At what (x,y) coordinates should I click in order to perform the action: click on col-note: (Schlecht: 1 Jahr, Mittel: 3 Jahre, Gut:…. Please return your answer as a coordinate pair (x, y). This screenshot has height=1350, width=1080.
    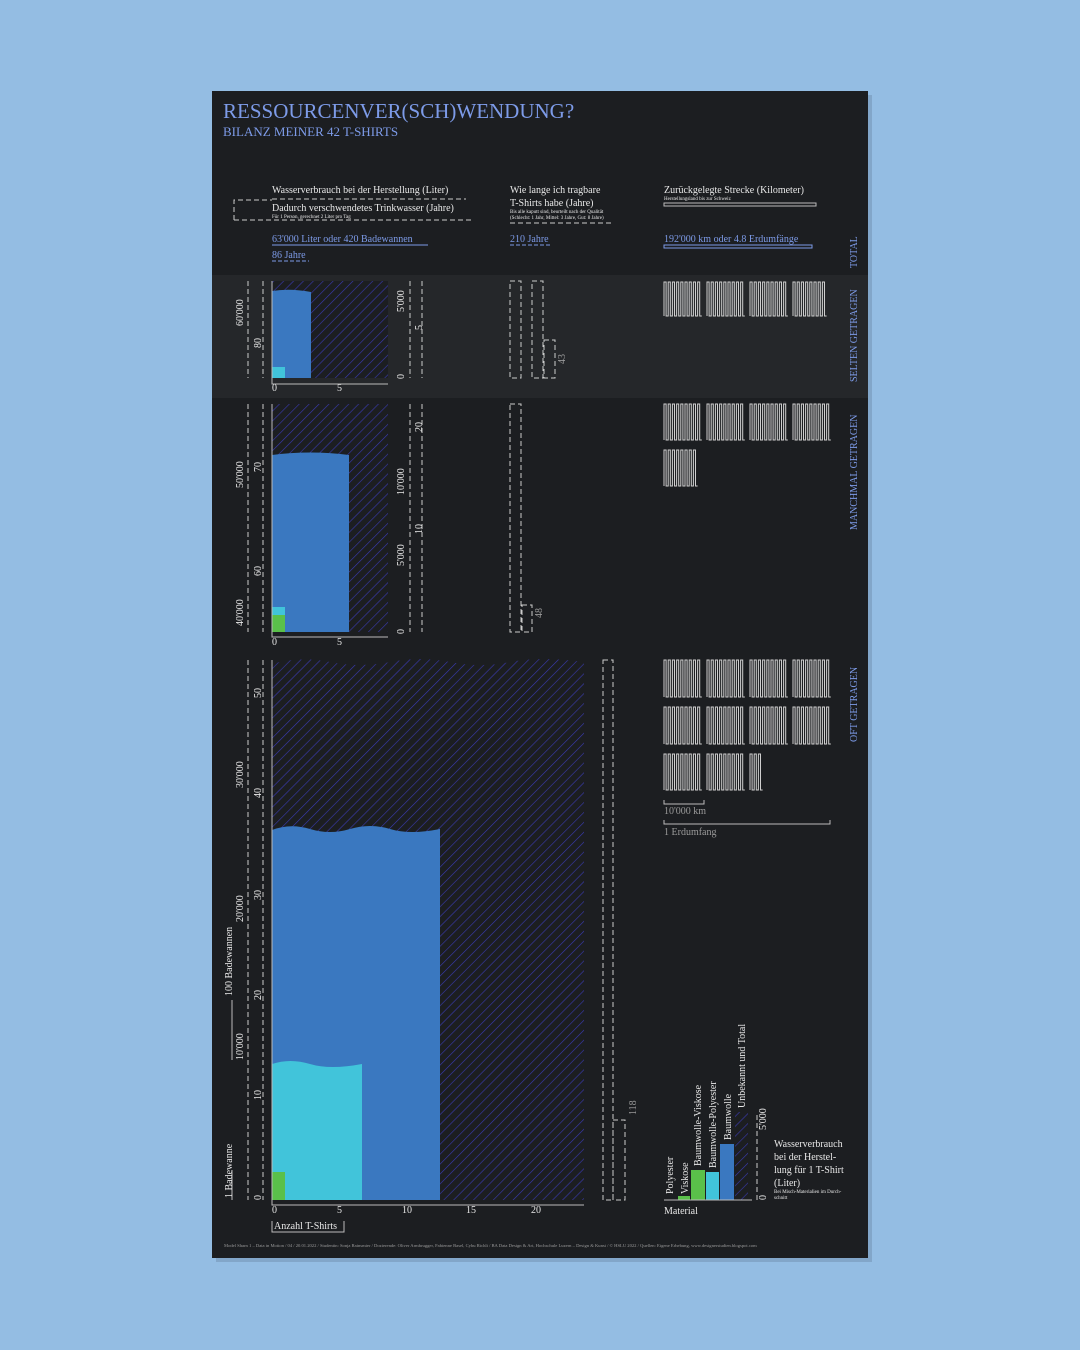
    Looking at the image, I should click on (557, 218).